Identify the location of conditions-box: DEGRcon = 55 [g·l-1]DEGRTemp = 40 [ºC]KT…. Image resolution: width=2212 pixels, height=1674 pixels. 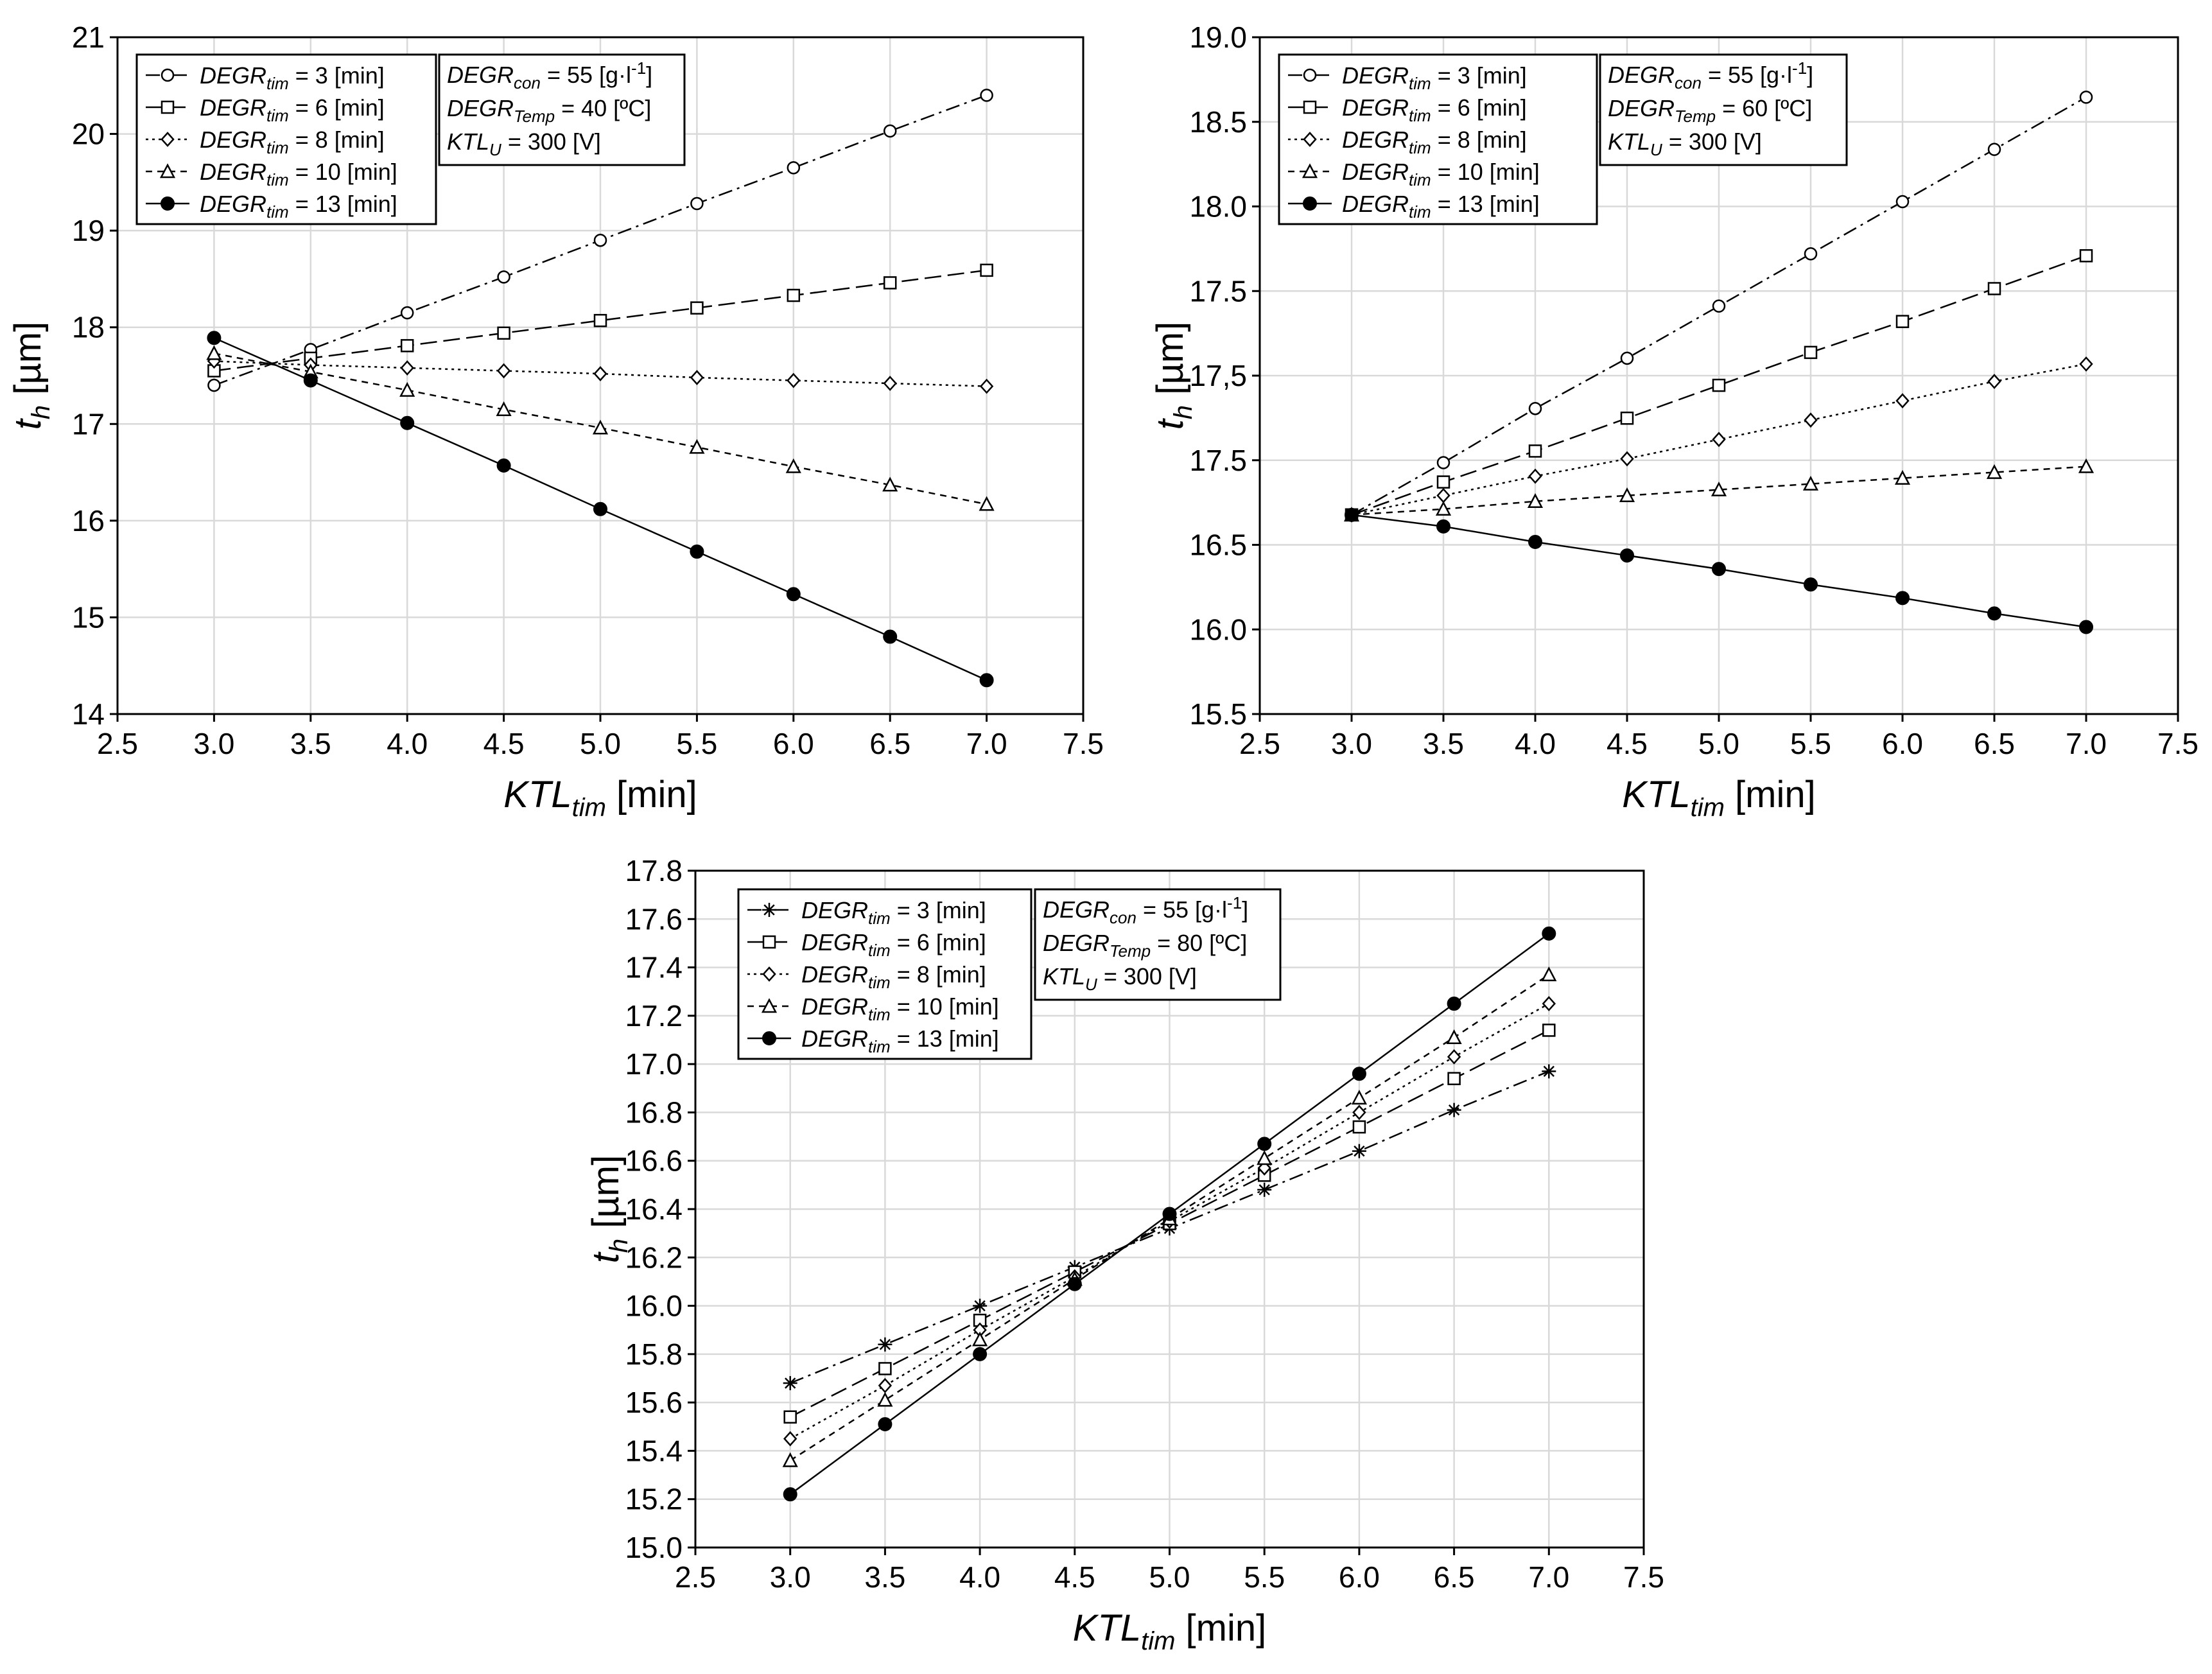
(562, 110).